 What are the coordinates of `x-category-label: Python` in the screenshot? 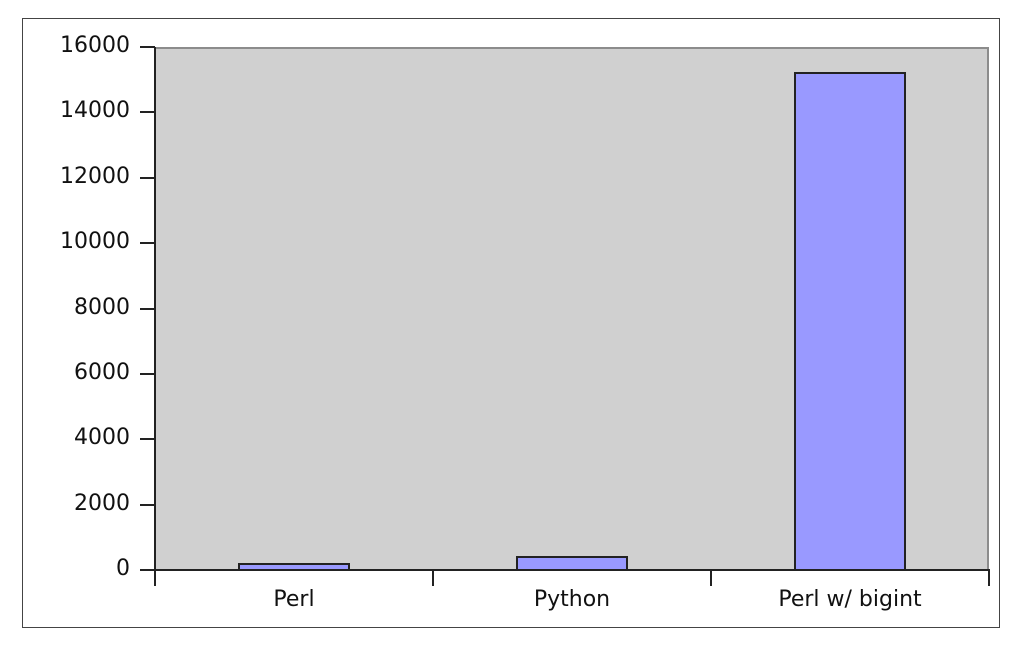 It's located at (572, 599).